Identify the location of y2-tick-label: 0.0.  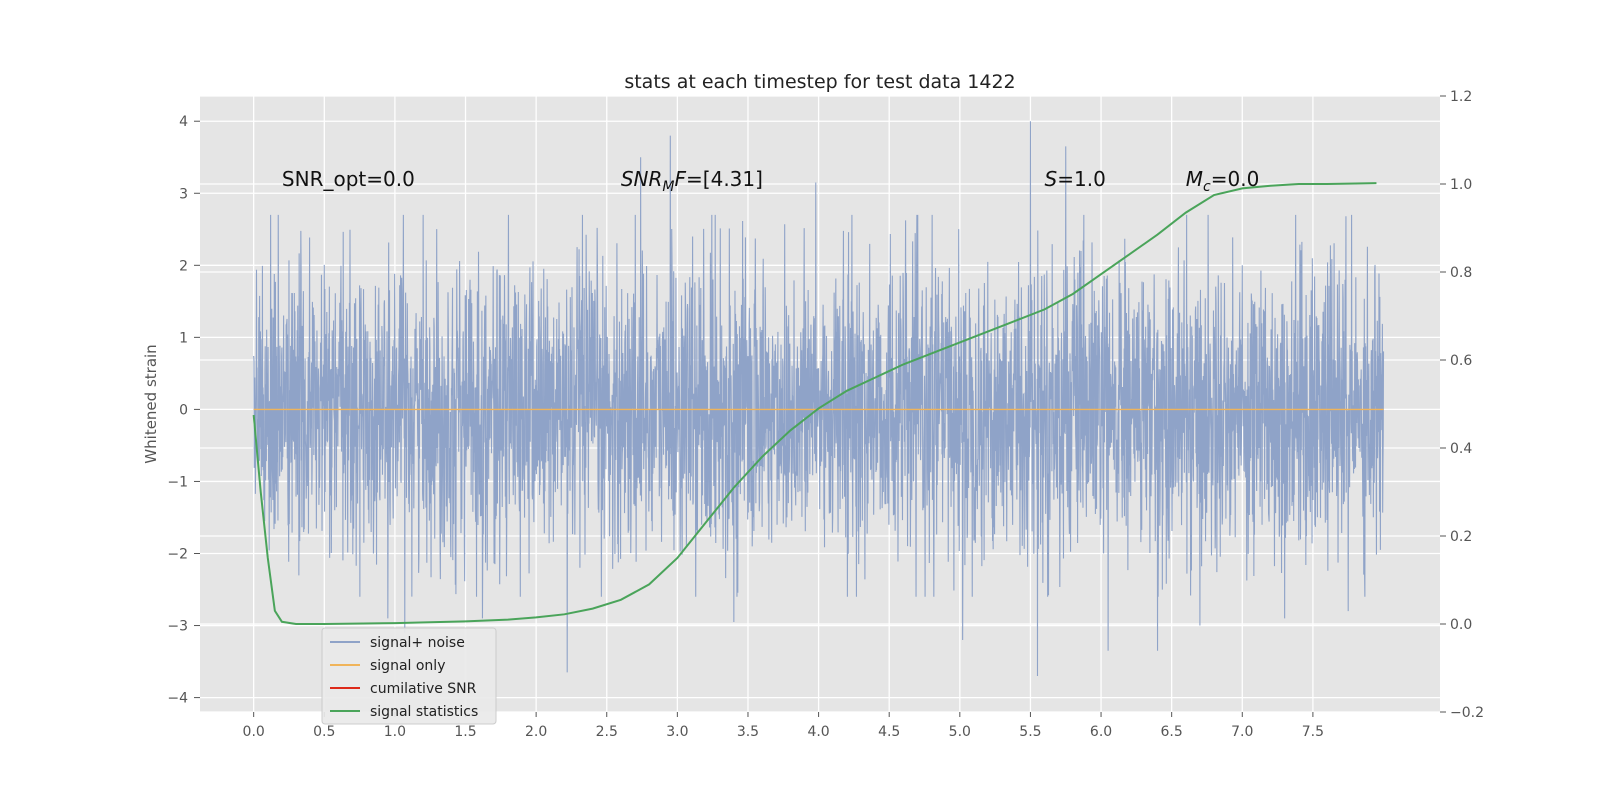
(1461, 625).